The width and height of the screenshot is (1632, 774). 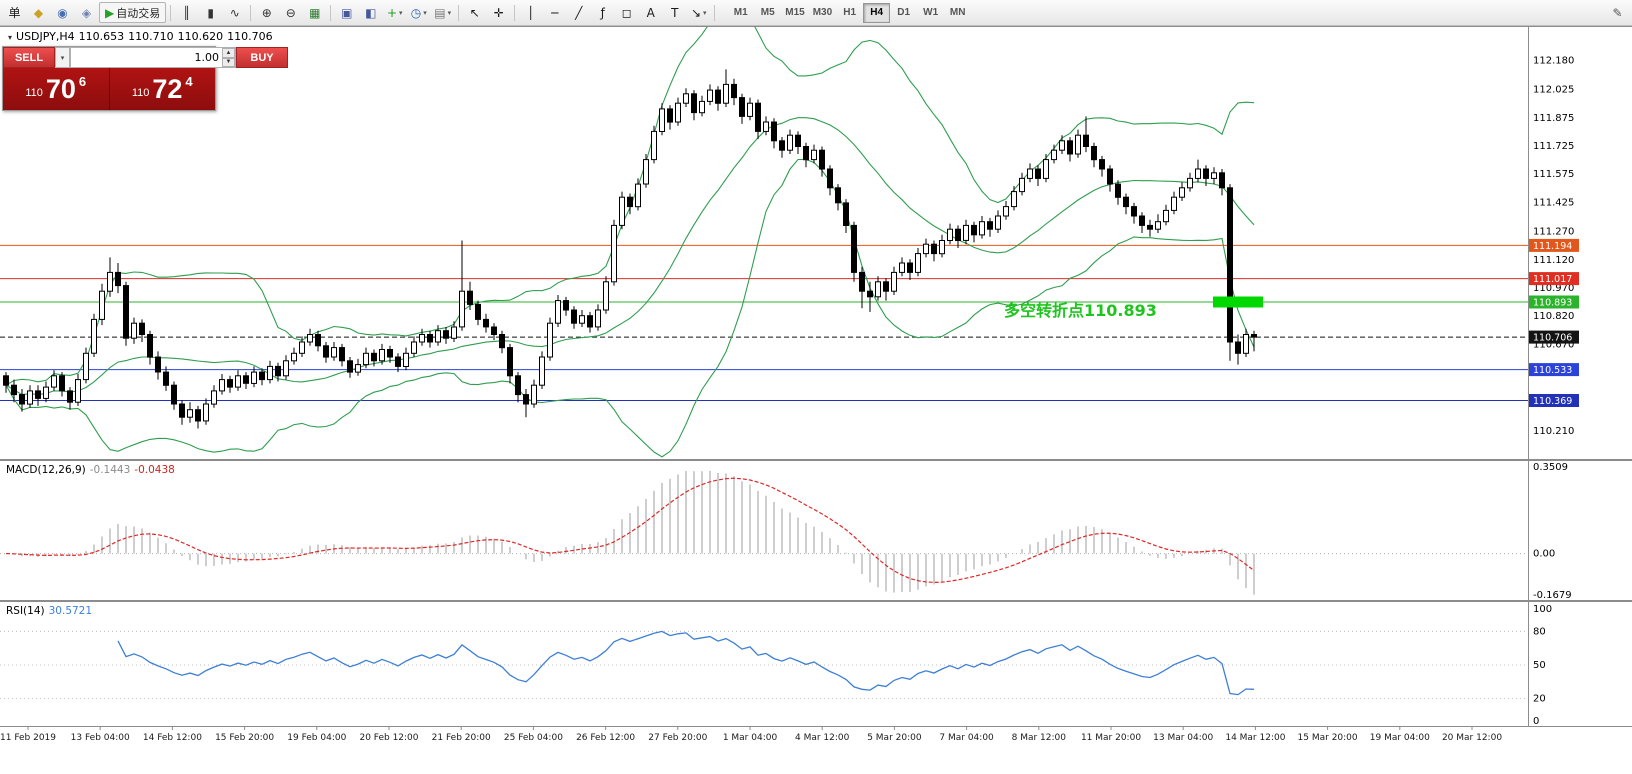 I want to click on buy-price-display: 110 72 4, so click(x=163, y=89).